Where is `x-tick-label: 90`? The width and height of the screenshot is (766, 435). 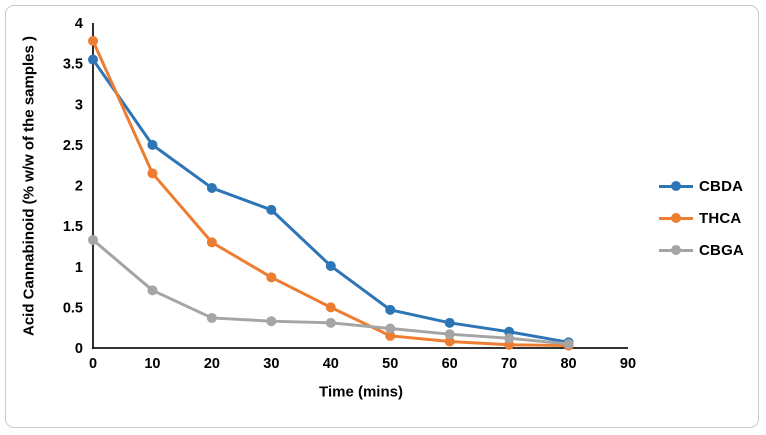
x-tick-label: 90 is located at coordinates (628, 364).